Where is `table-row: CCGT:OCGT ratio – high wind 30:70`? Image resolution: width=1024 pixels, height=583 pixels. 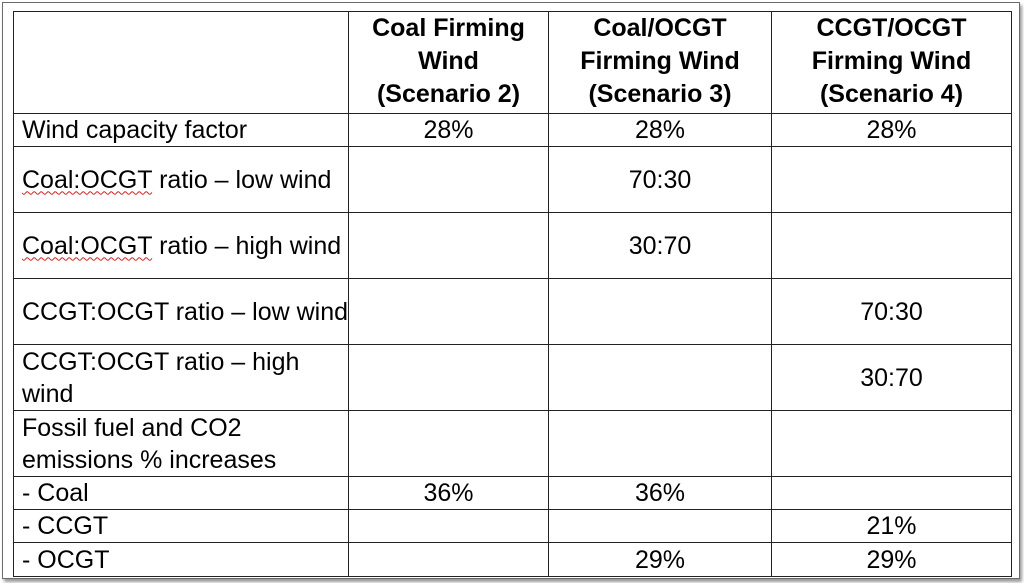
table-row: CCGT:OCGT ratio – high wind 30:70 is located at coordinates (512, 377).